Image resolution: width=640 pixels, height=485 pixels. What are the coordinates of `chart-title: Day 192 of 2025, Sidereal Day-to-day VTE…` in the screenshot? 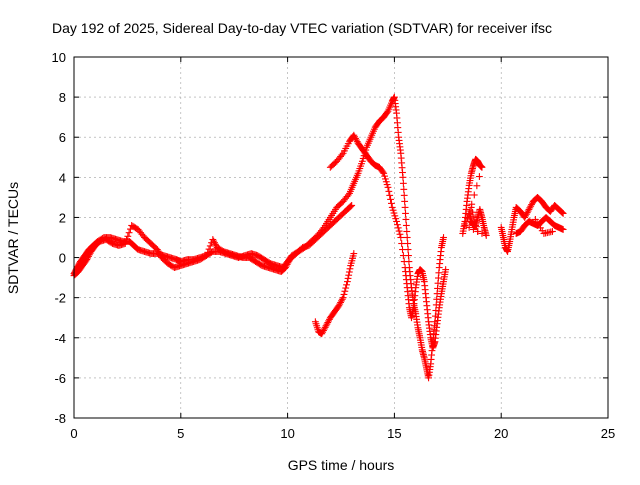 It's located at (302, 28).